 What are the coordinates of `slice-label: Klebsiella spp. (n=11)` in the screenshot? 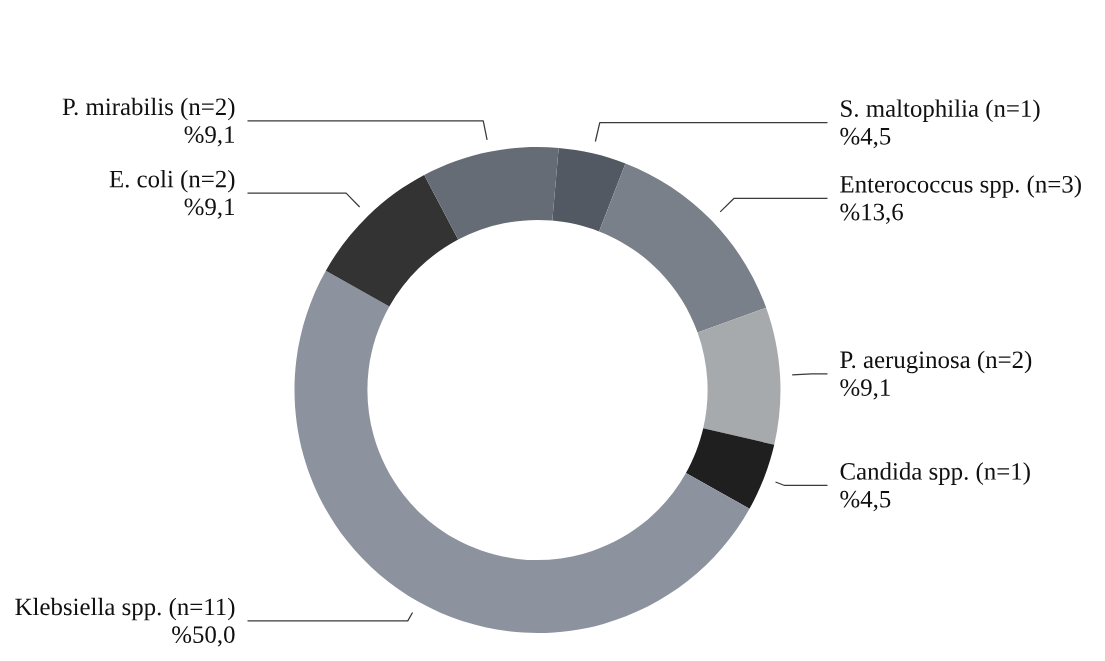 It's located at (125, 609).